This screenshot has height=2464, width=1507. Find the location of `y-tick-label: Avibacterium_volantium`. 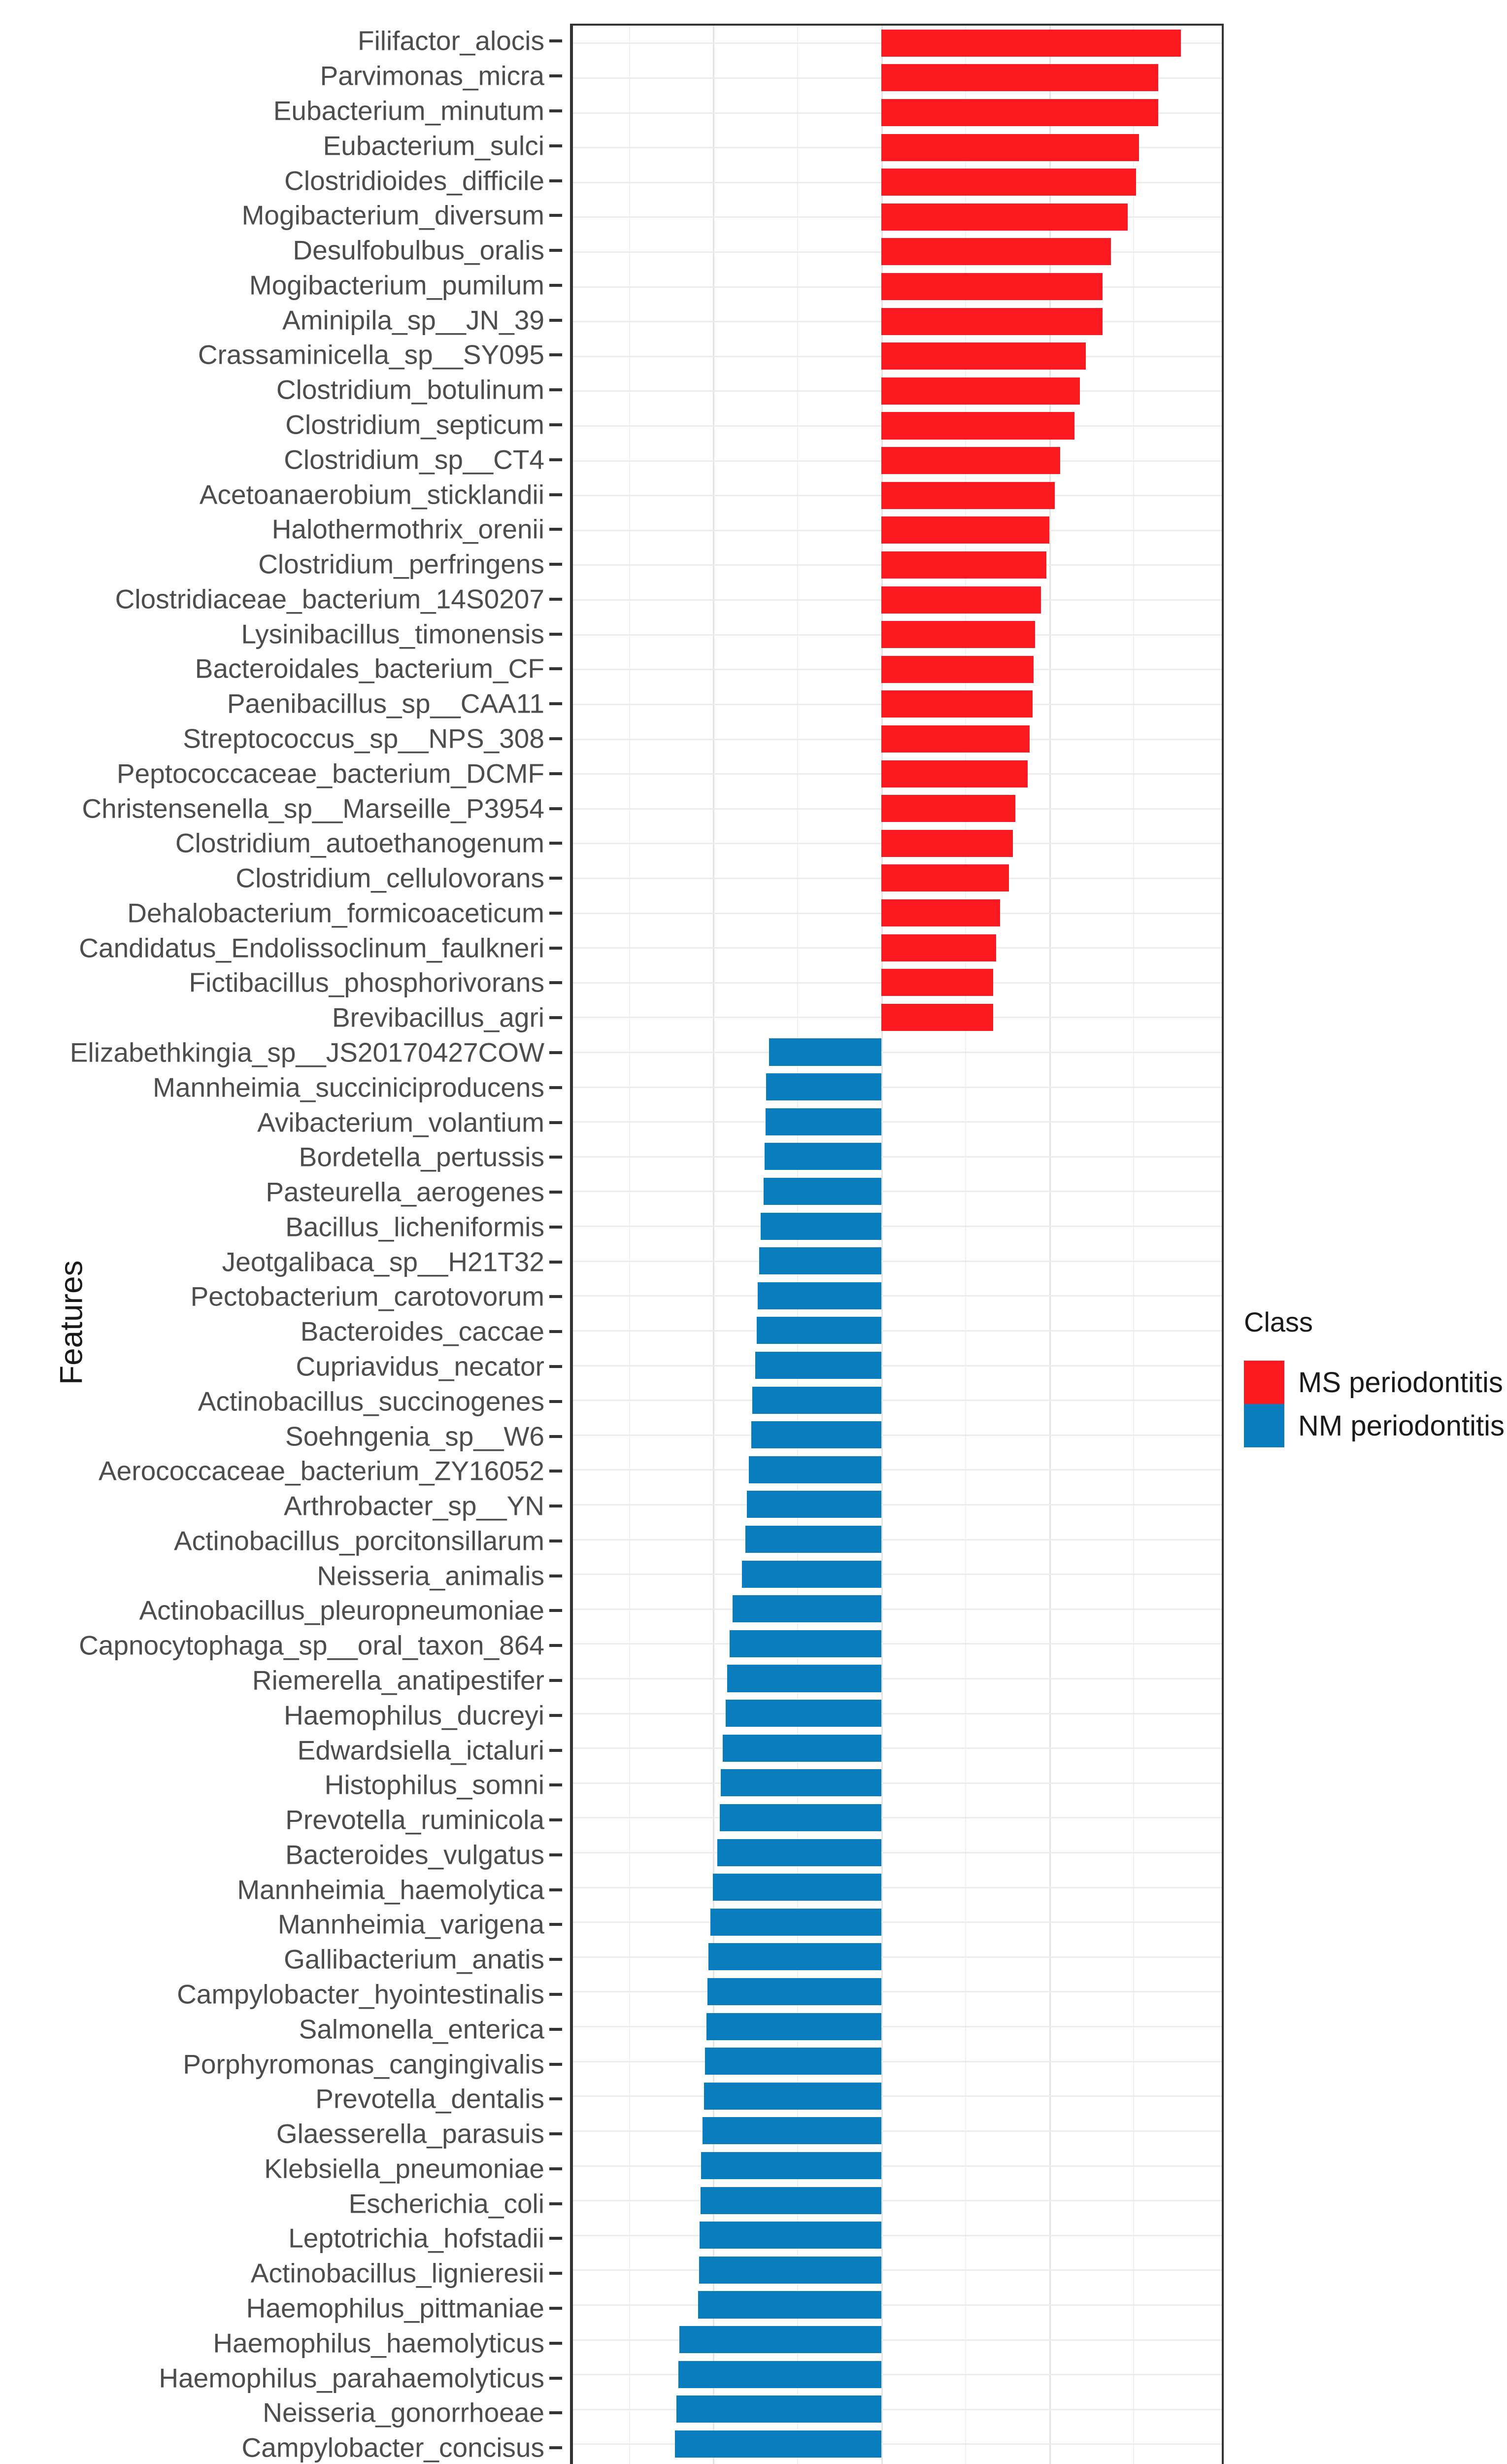

y-tick-label: Avibacterium_volantium is located at coordinates (400, 1122).